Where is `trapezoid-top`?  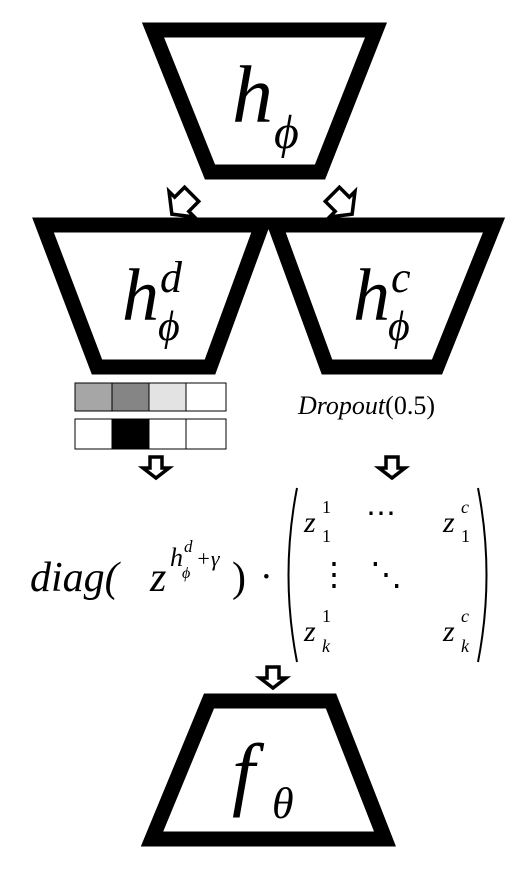
trapezoid-top is located at coordinates (264, 101).